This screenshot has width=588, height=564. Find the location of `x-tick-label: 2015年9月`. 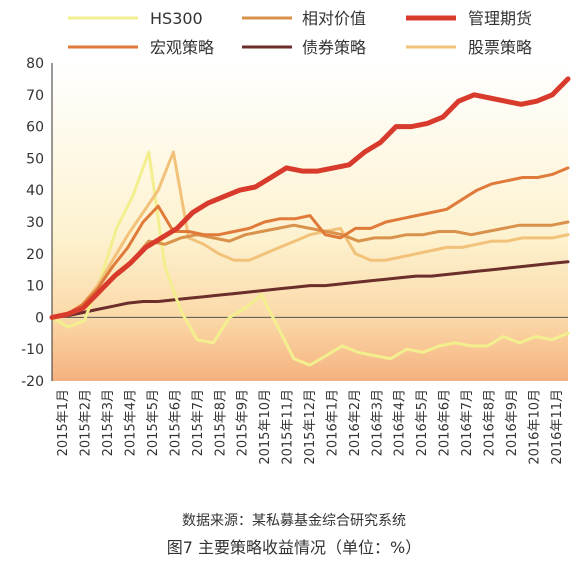

x-tick-label: 2015年9月 is located at coordinates (243, 422).